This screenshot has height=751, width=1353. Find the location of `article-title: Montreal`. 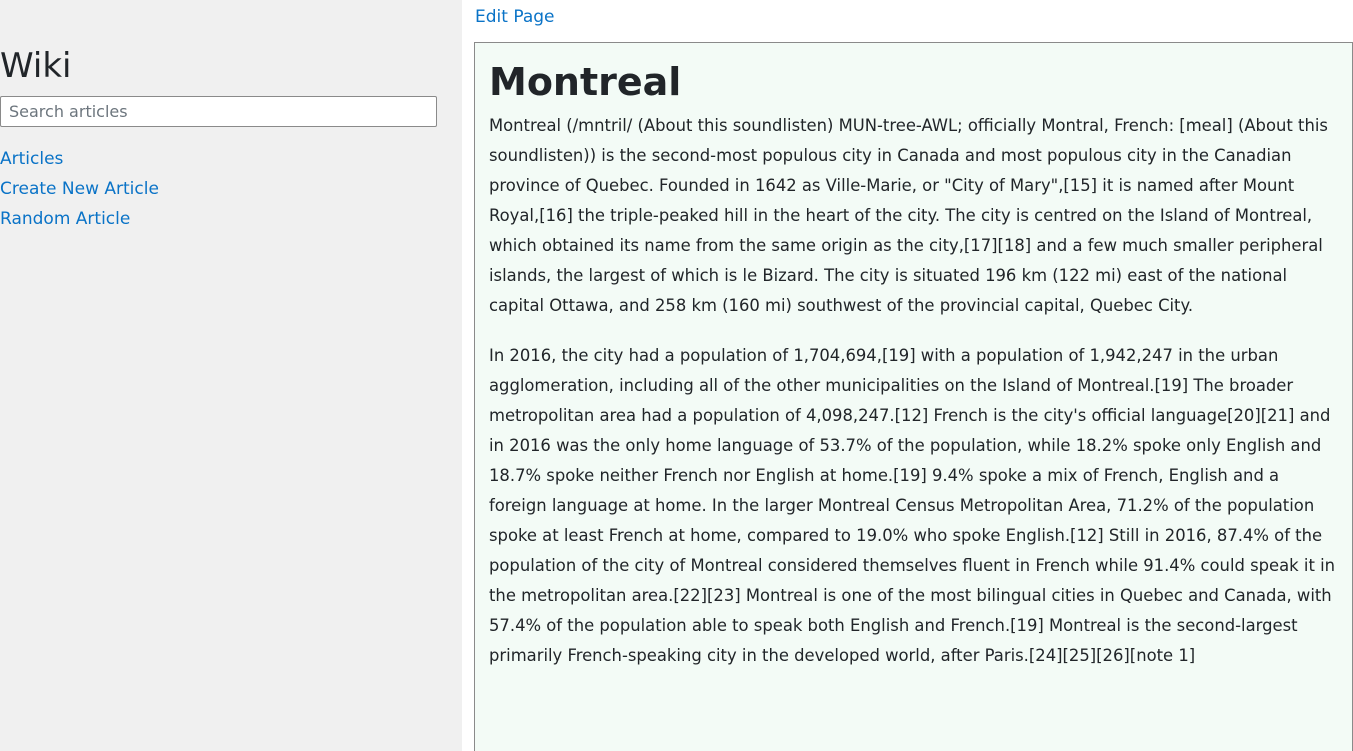

article-title: Montreal is located at coordinates (585, 82).